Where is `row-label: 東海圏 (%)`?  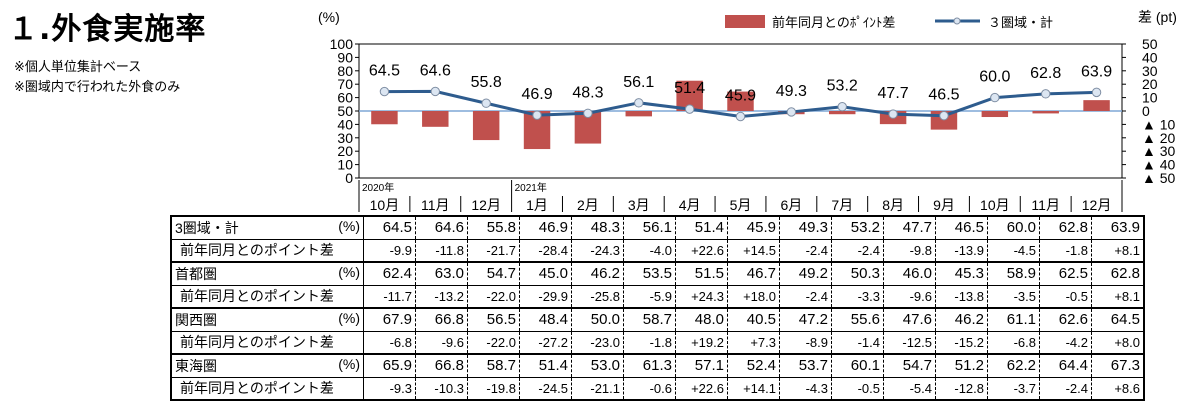
row-label: 東海圏 (%) is located at coordinates (267, 365).